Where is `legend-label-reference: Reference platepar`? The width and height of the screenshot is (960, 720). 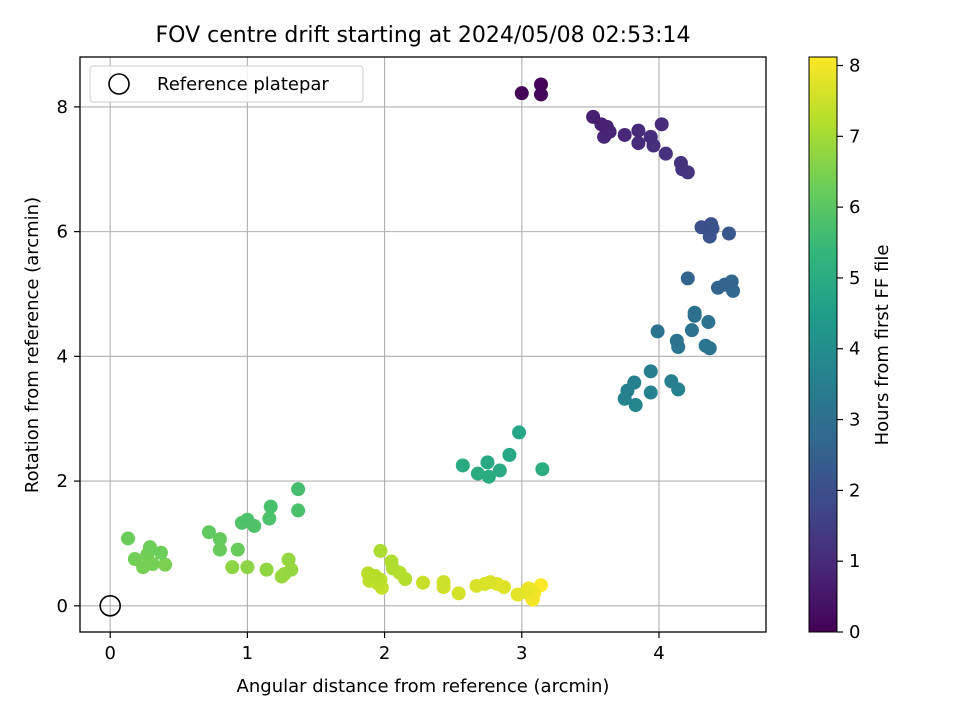 legend-label-reference: Reference platepar is located at coordinates (243, 84).